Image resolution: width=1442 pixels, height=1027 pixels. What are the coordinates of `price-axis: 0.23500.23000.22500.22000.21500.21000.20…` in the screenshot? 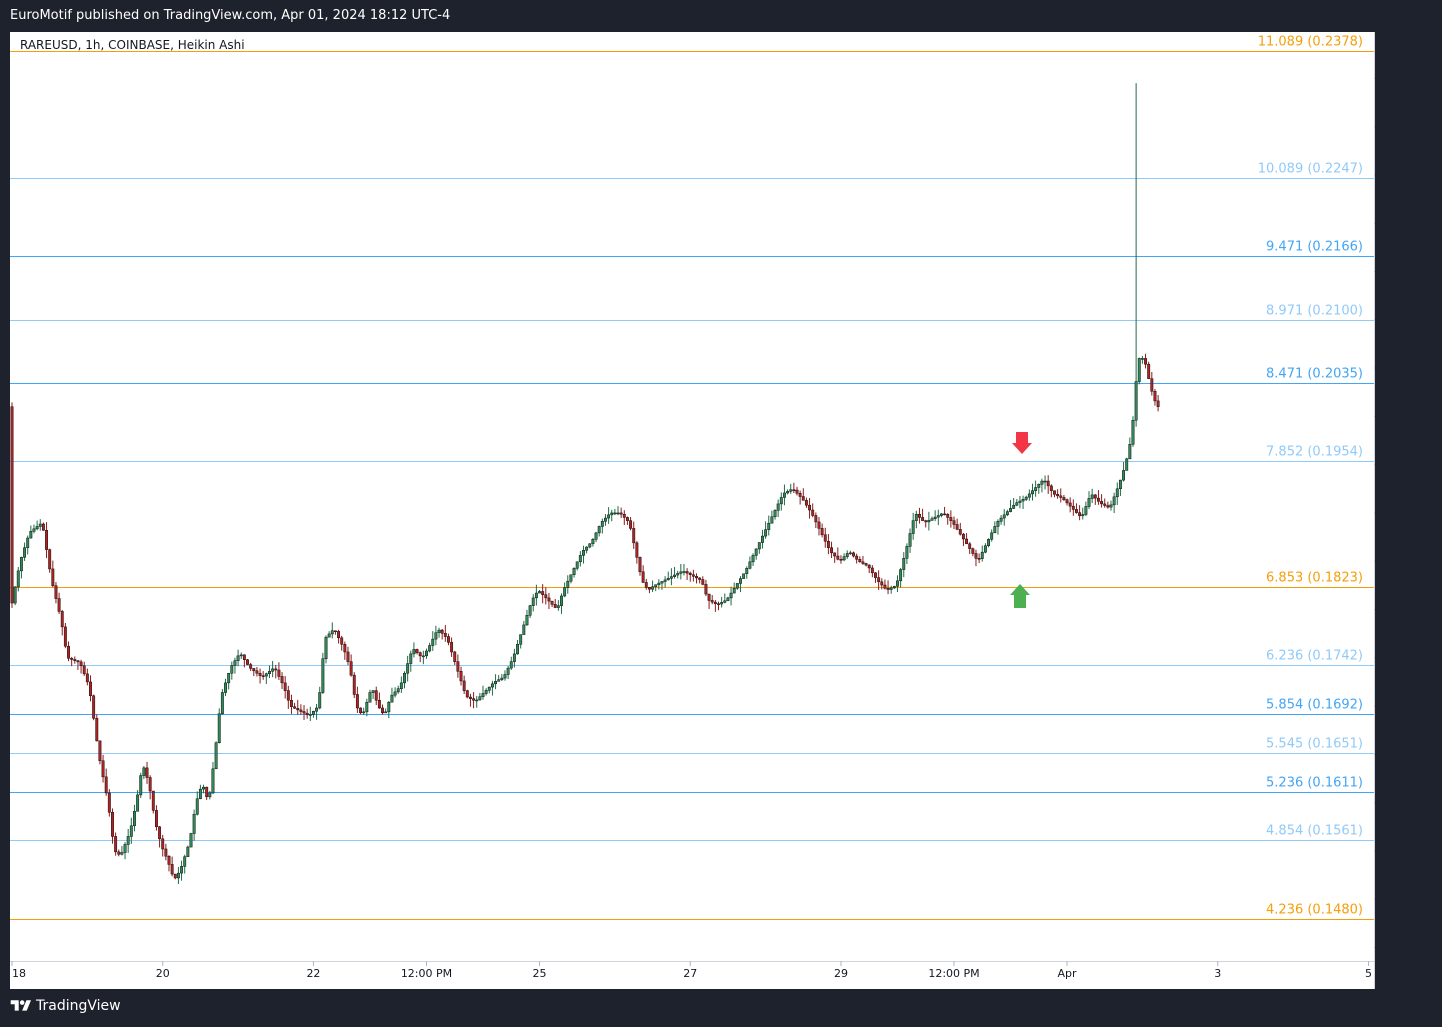 It's located at (1374, 513).